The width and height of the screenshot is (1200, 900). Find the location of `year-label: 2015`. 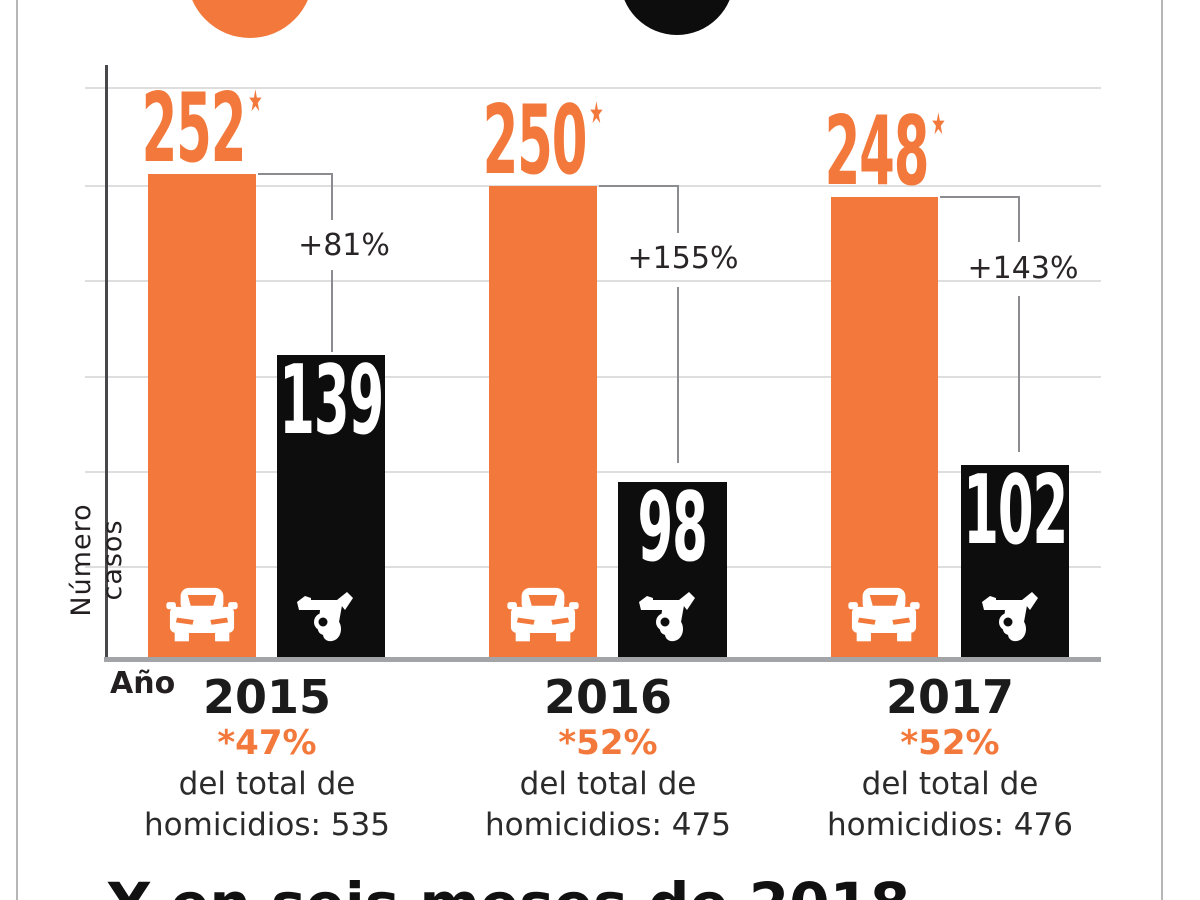

year-label: 2015 is located at coordinates (267, 697).